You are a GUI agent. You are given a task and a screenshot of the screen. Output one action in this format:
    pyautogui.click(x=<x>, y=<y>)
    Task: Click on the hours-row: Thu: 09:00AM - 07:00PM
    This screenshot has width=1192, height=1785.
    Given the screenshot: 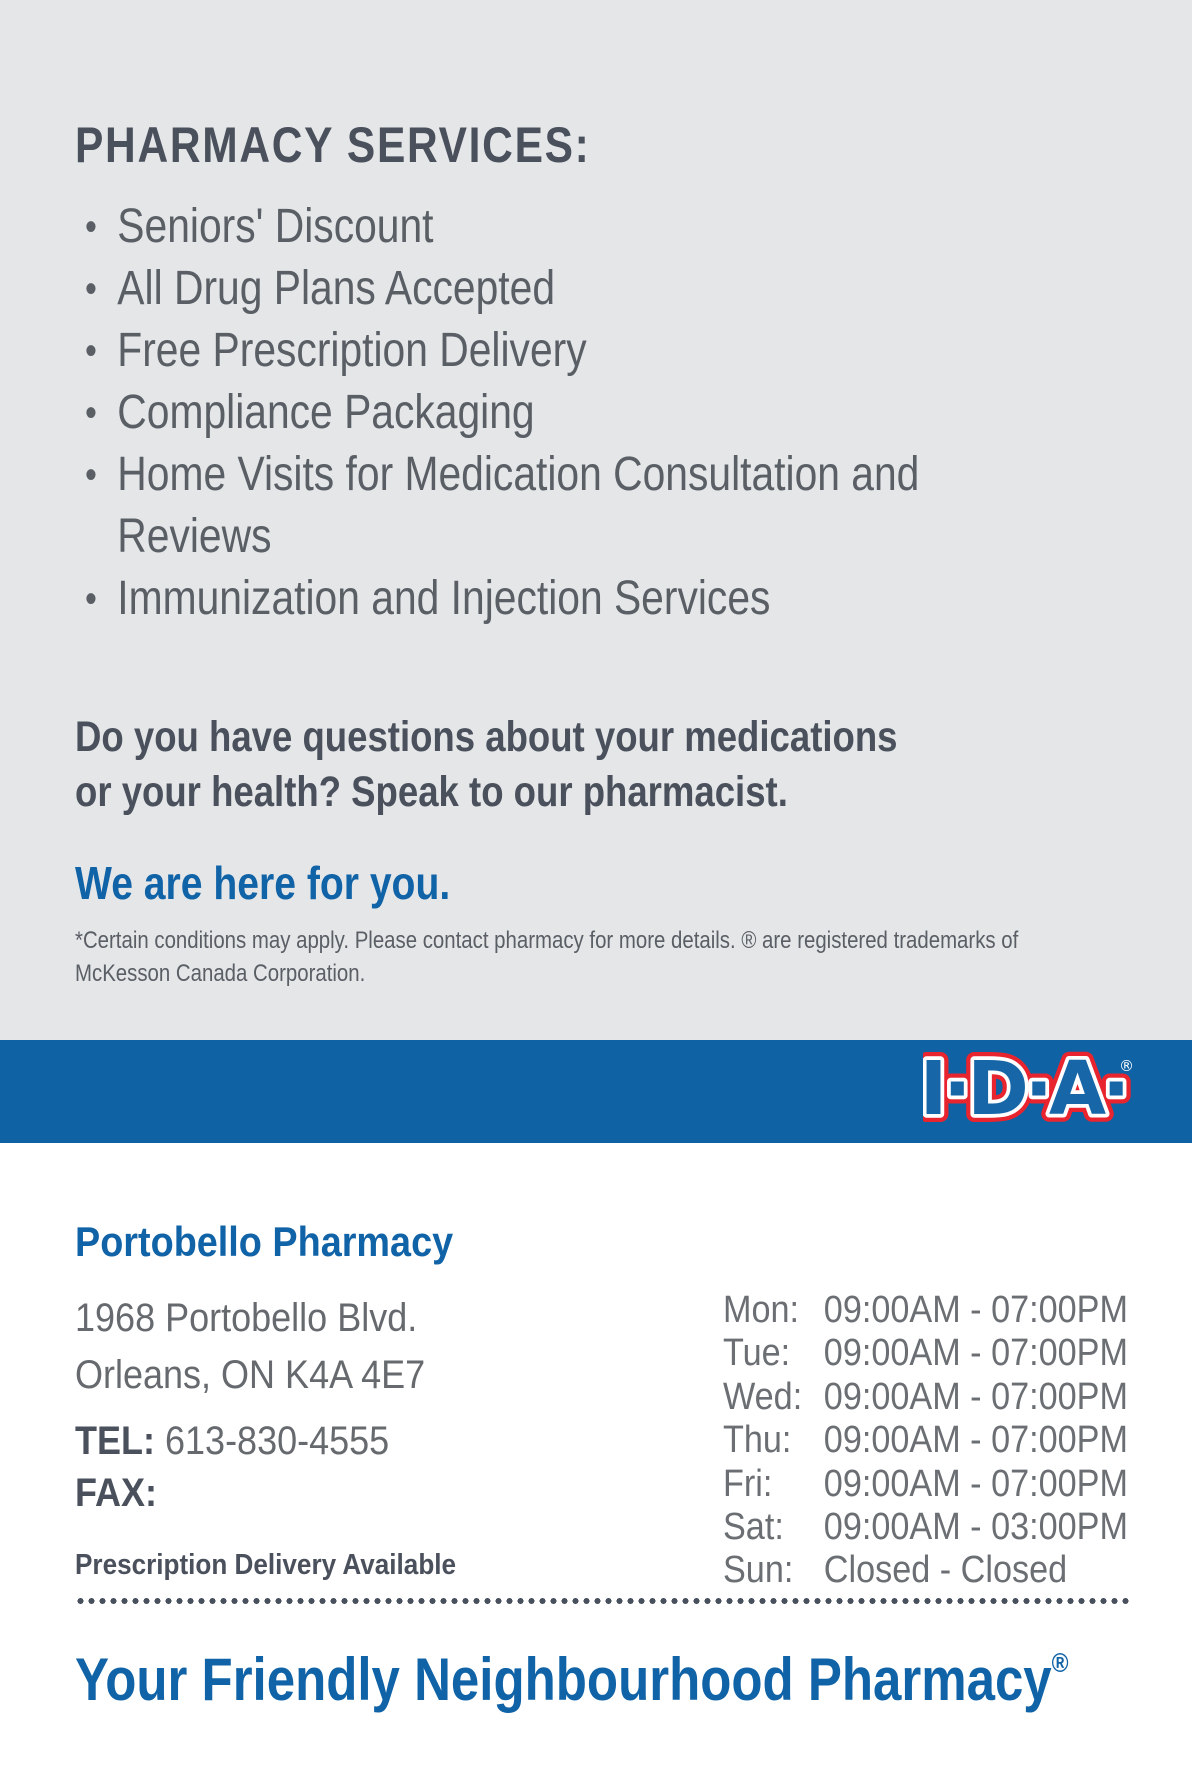 What is the action you would take?
    pyautogui.click(x=925, y=1440)
    